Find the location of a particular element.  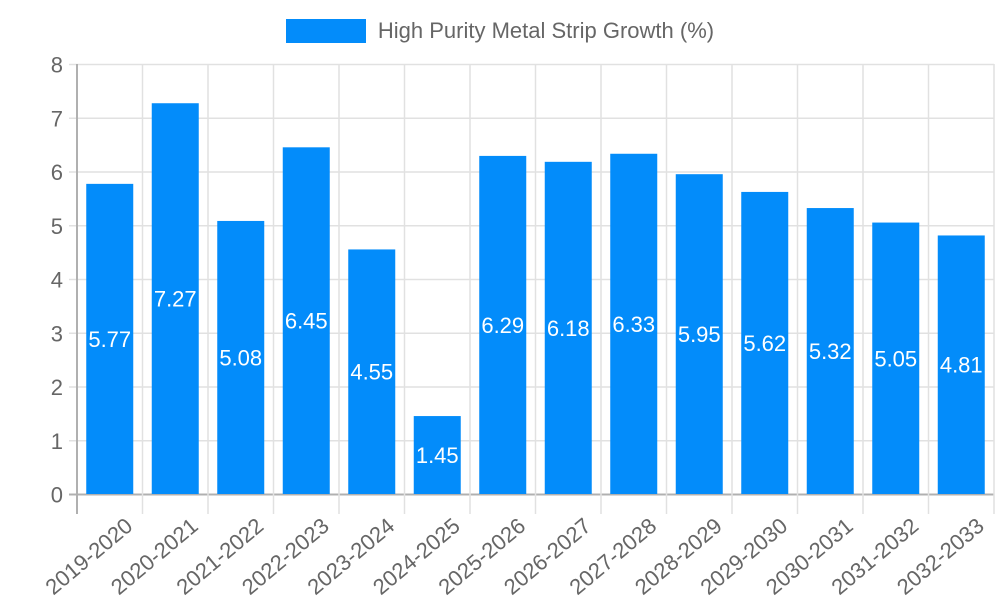

bar-value-label: 1.45 is located at coordinates (437, 455).